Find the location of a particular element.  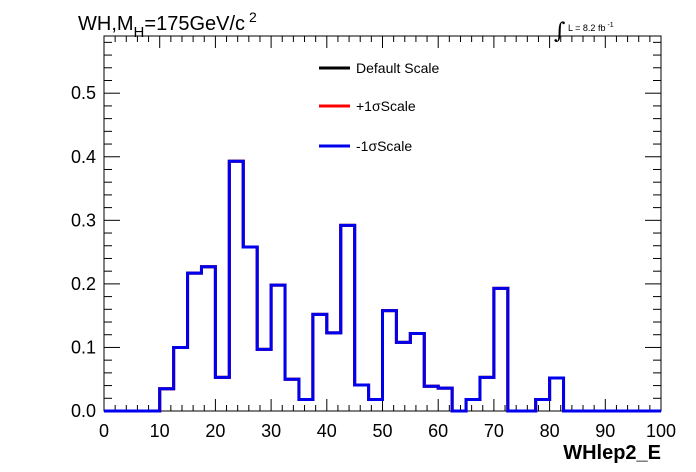

y-tick-label: 0.0 is located at coordinates (83, 411).